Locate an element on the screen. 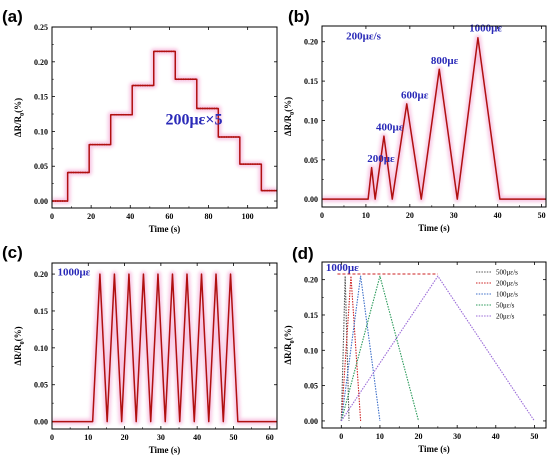  annotation: 600με is located at coordinates (415, 95).